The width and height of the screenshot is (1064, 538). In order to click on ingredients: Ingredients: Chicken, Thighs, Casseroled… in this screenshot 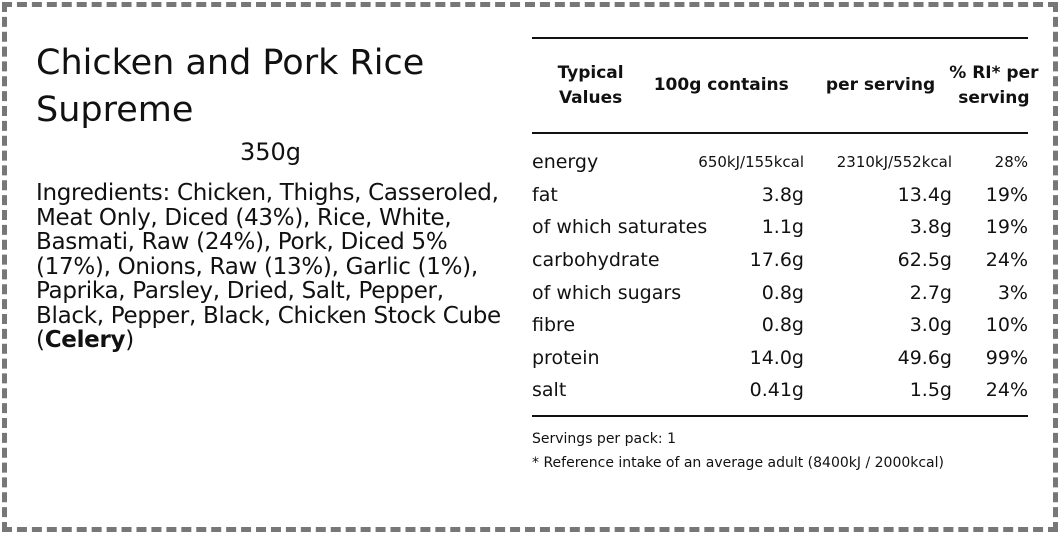, I will do `click(276, 267)`.